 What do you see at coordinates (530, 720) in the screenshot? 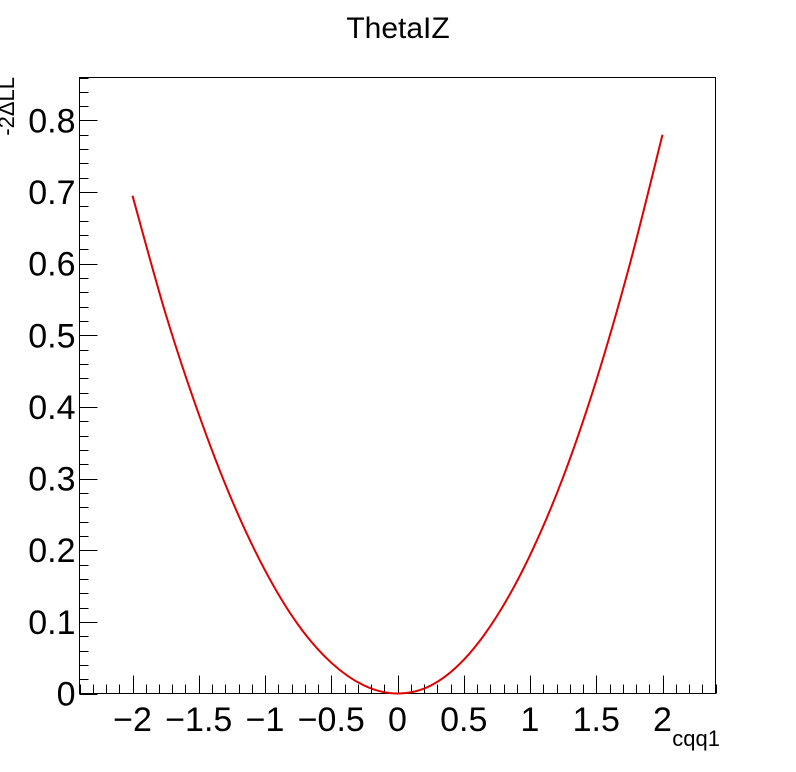
I see `x-tick-label: 1` at bounding box center [530, 720].